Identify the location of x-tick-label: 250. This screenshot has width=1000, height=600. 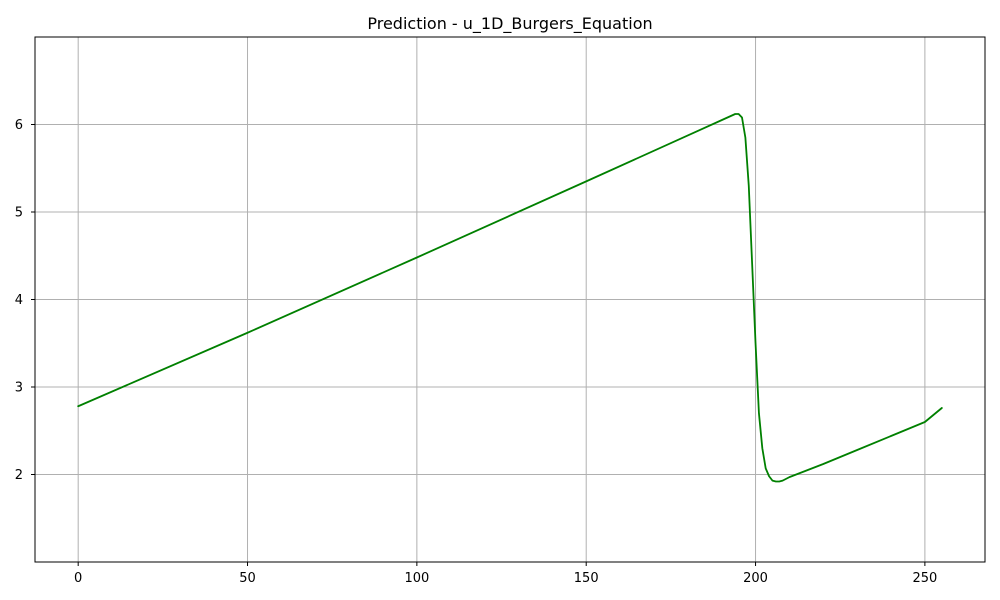
(924, 578).